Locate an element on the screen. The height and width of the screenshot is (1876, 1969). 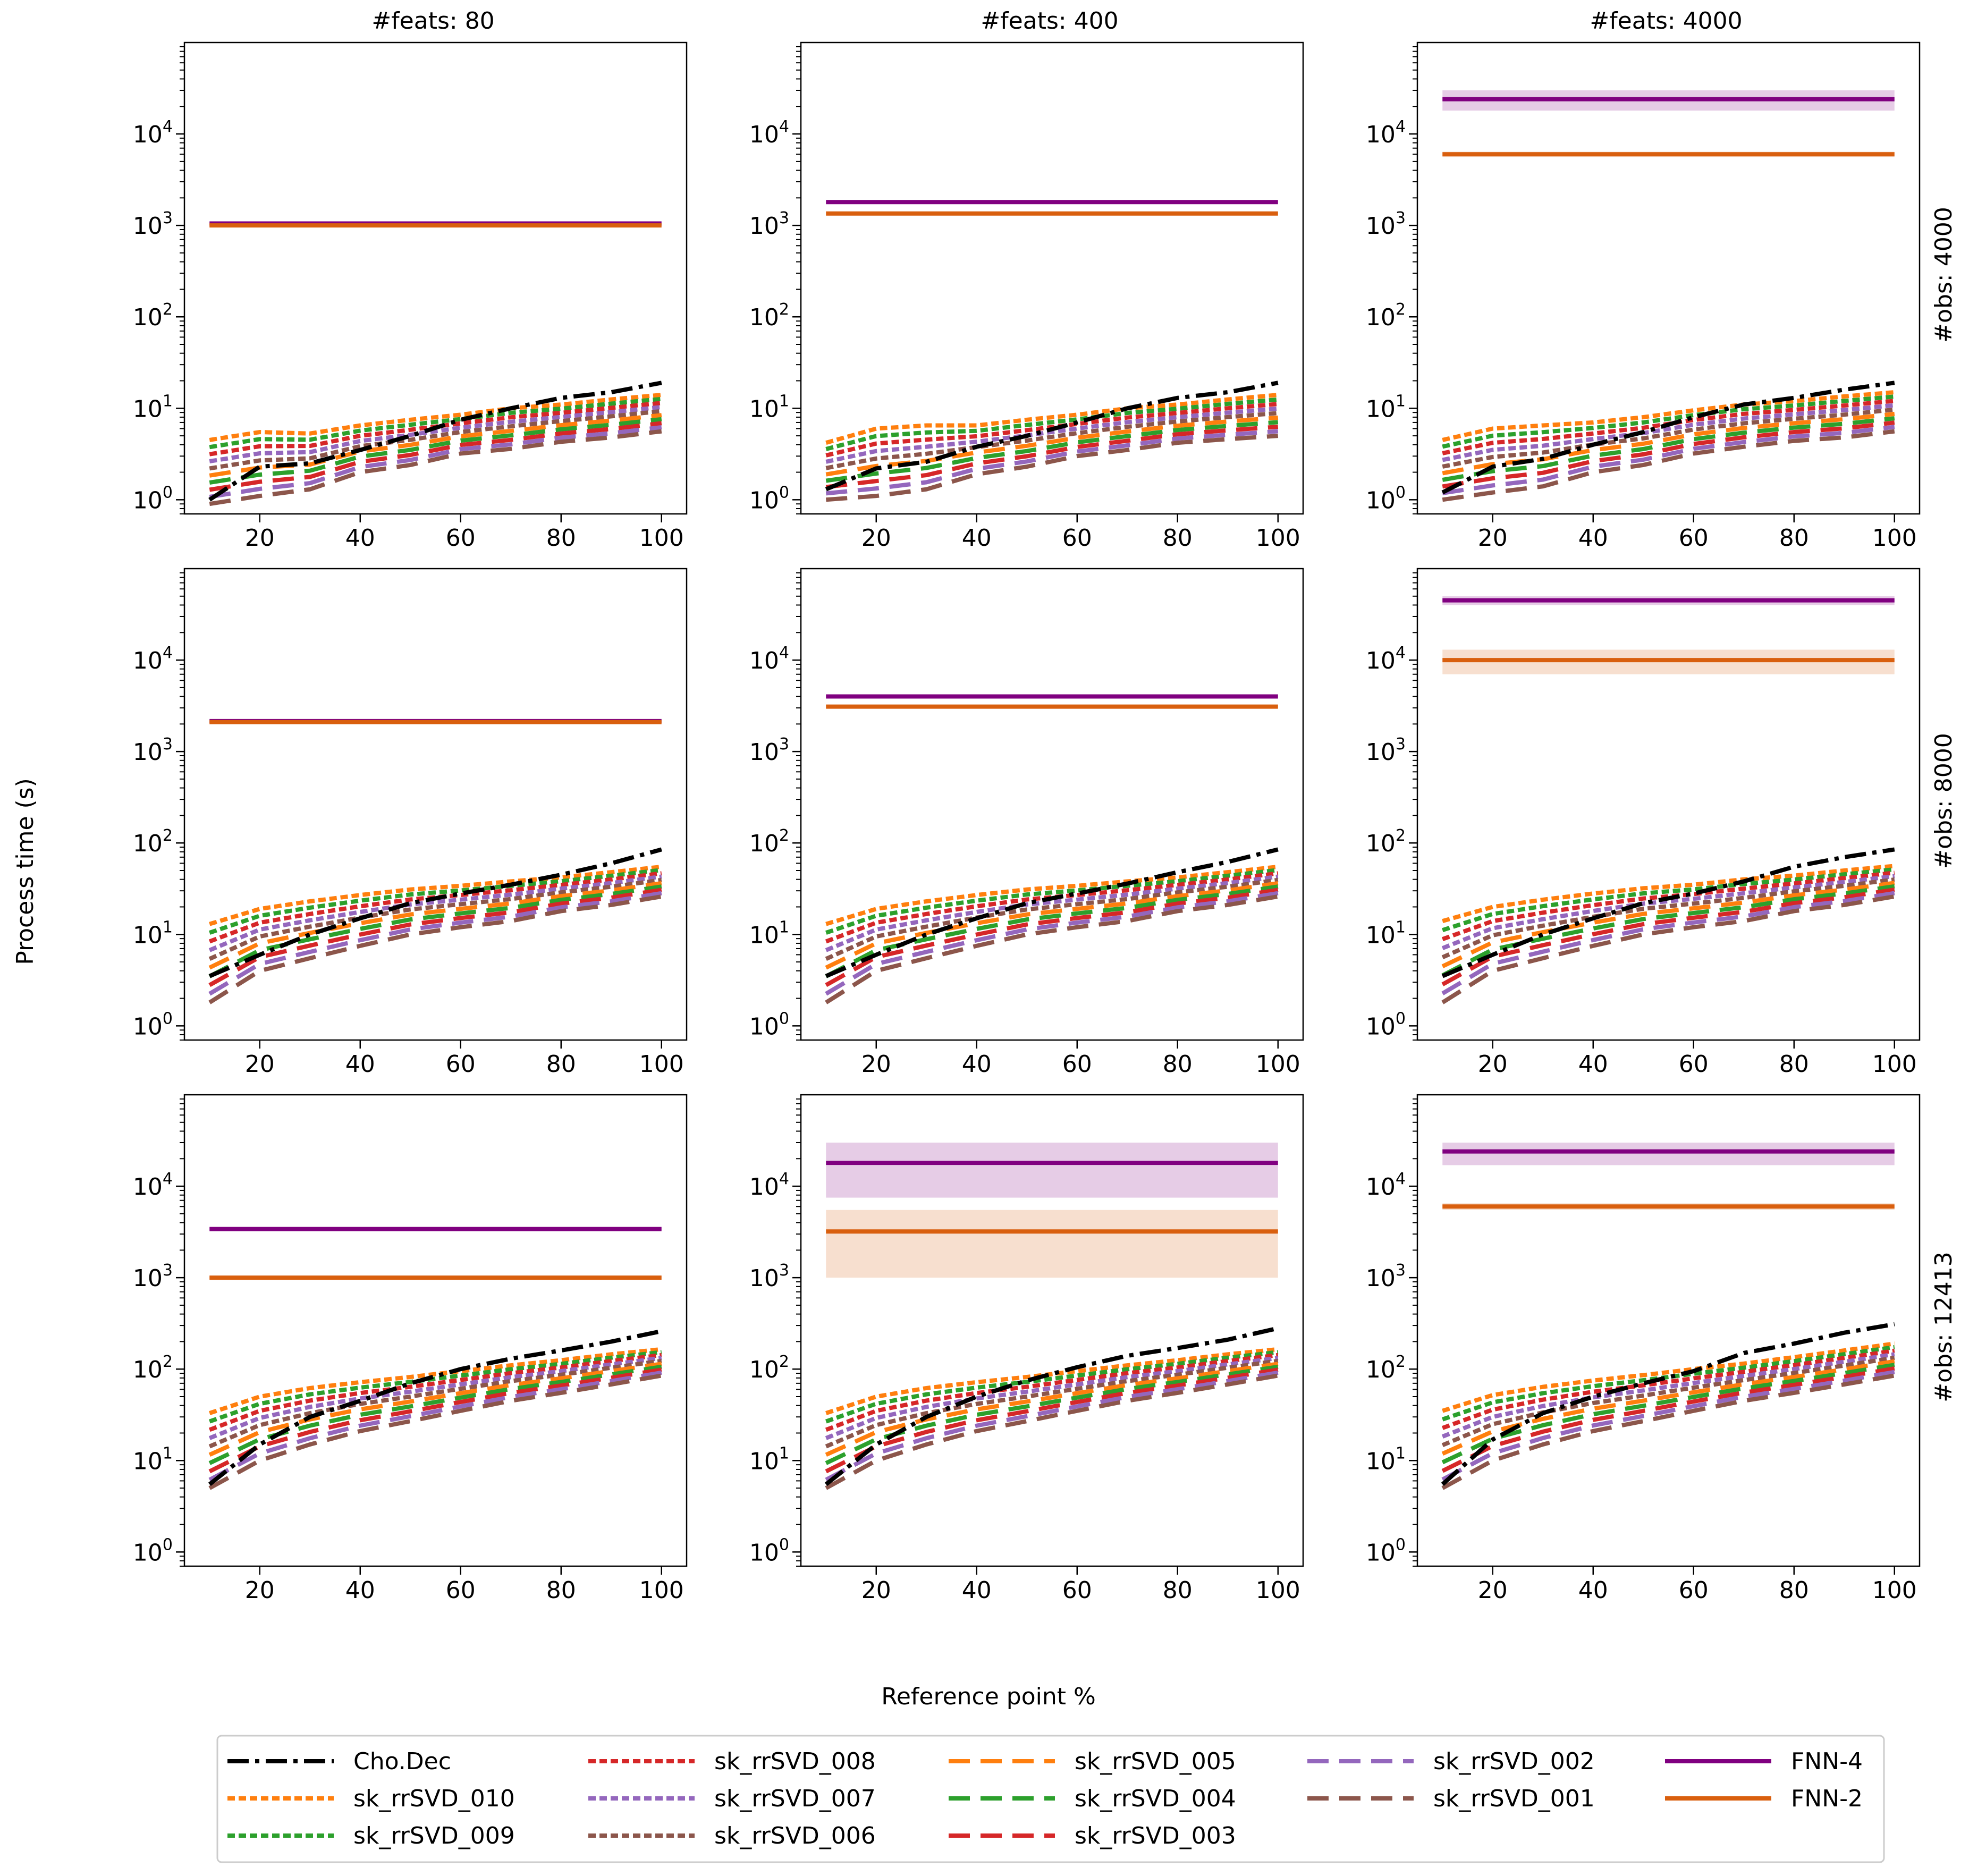
y-tick-label: 10¹ is located at coordinates (1386, 933).